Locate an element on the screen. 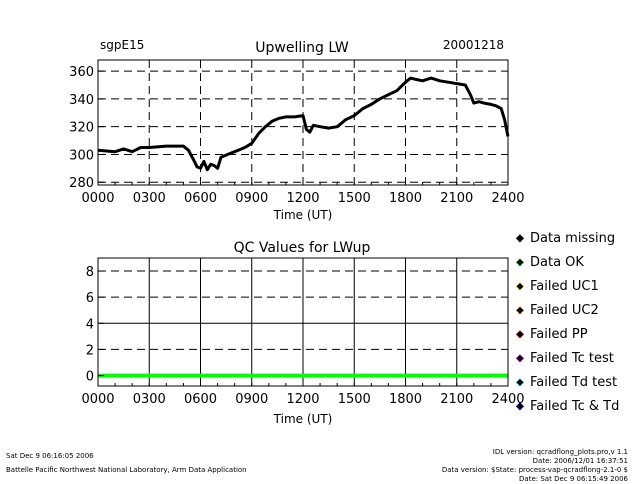  footer-idl-version: IDL version: qcradflong_plots.pro,v 1.1 is located at coordinates (560, 452).